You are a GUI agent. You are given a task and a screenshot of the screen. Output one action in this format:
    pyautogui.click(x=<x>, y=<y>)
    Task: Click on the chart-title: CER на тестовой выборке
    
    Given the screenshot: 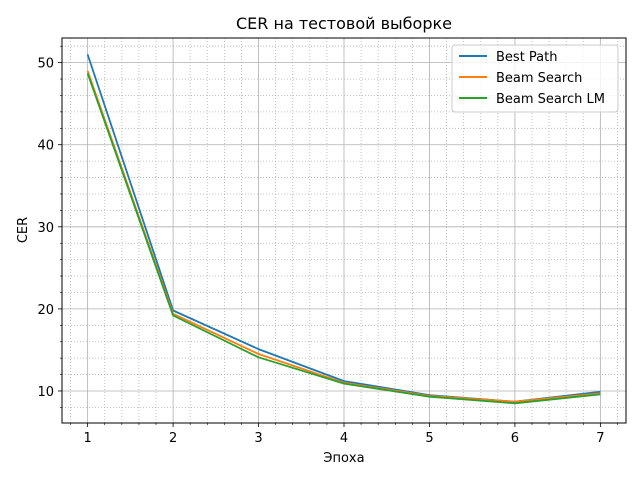 What is the action you would take?
    pyautogui.click(x=344, y=23)
    